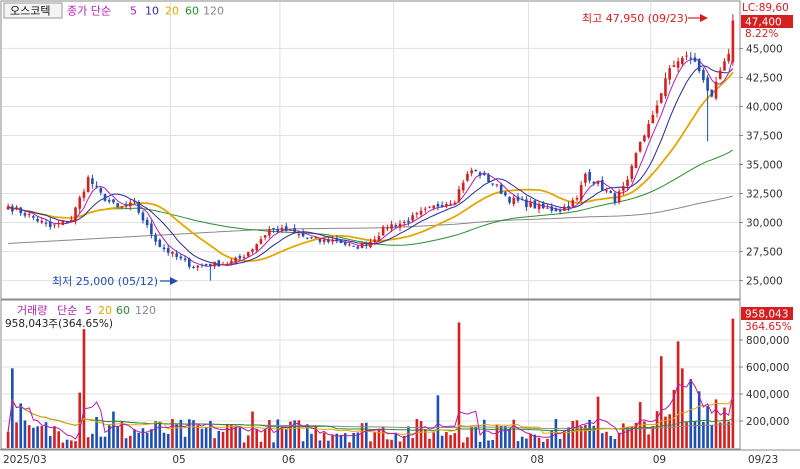 The height and width of the screenshot is (469, 800). I want to click on volume-legend: 거래량 단순 5 20 60 120 958,043주(364.65%), so click(80, 317).